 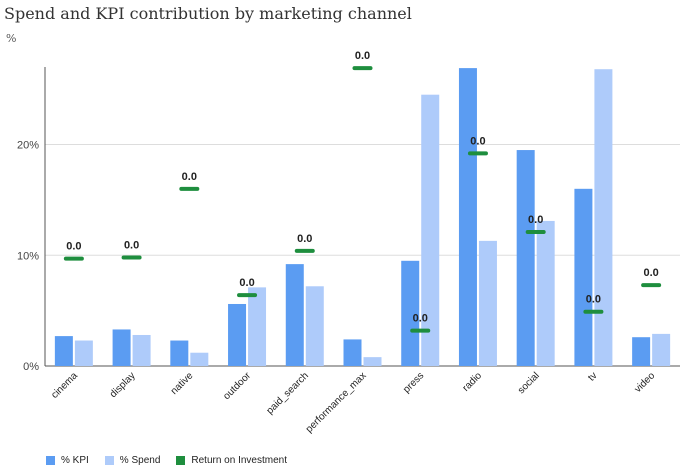 I want to click on x-tick-label: video, so click(x=645, y=382).